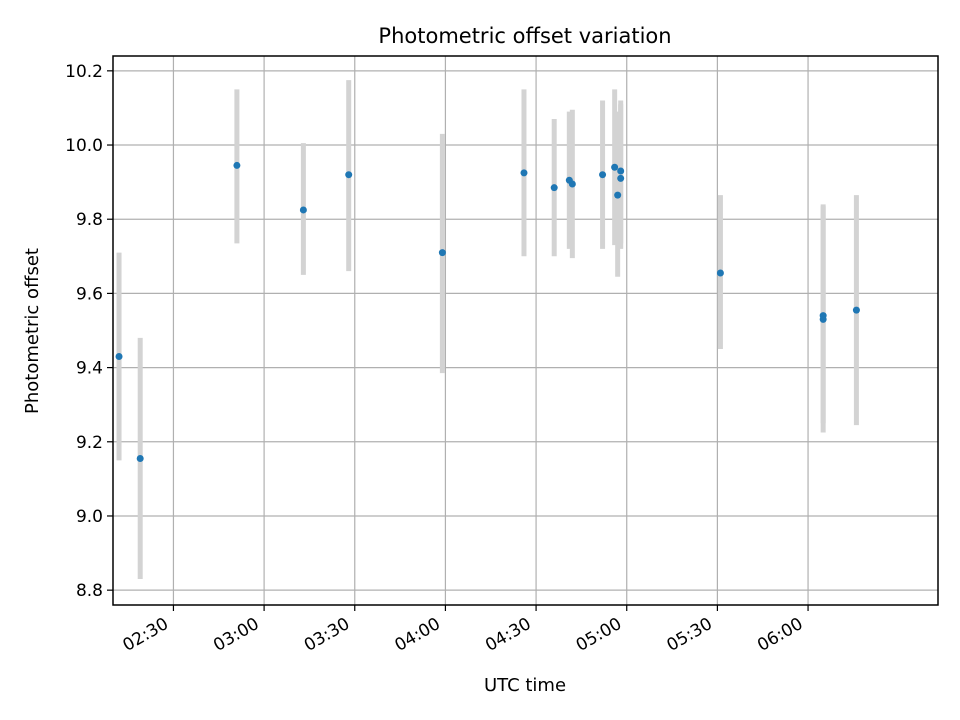 This screenshot has height=720, width=960. I want to click on y-tick-label: 10.2, so click(84, 72).